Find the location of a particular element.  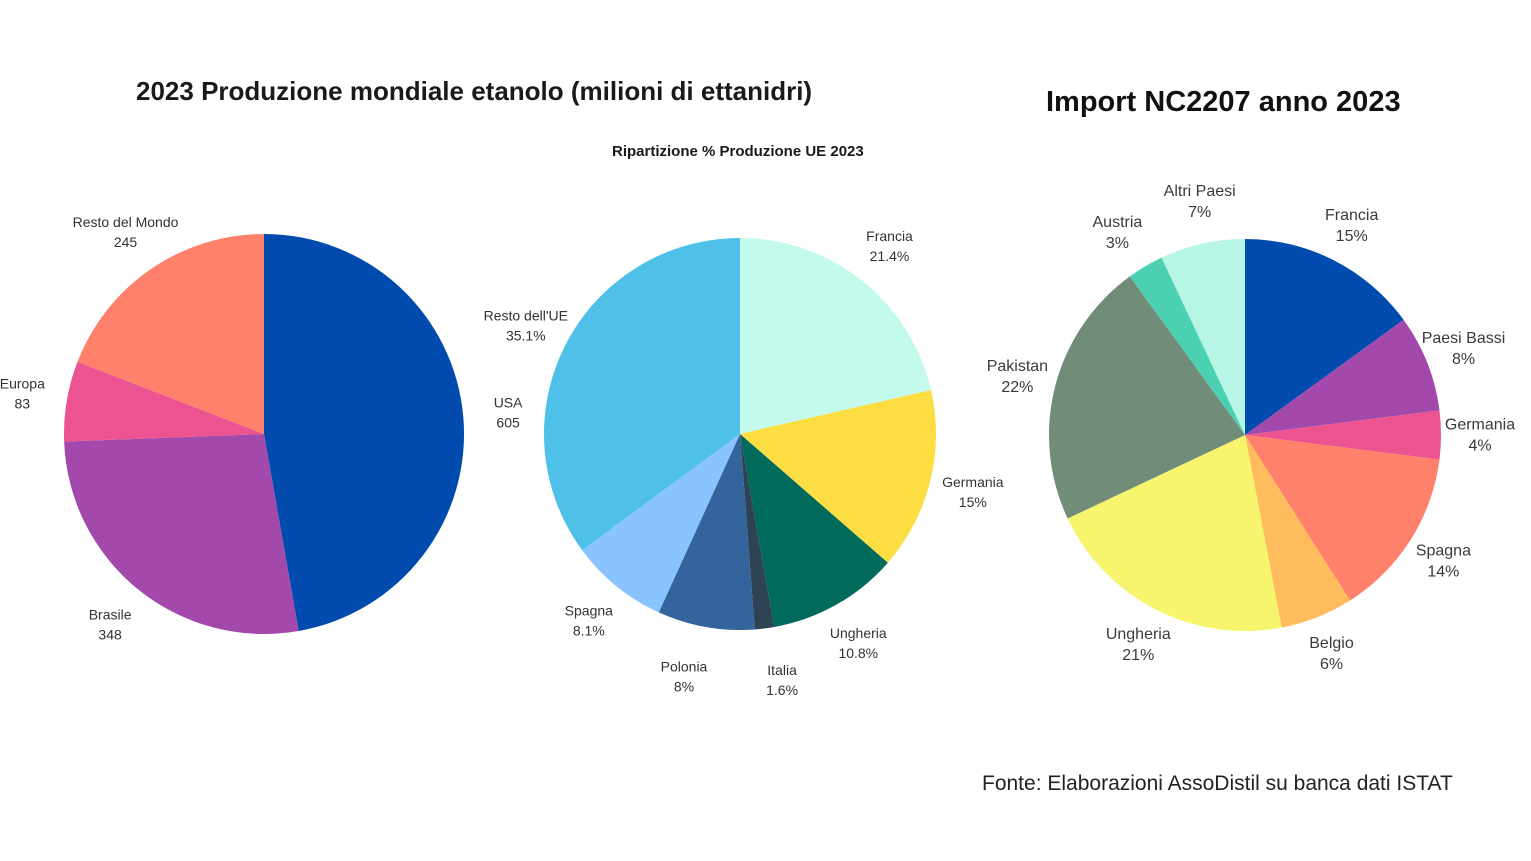

eu-label-value: 35.1% is located at coordinates (526, 336).